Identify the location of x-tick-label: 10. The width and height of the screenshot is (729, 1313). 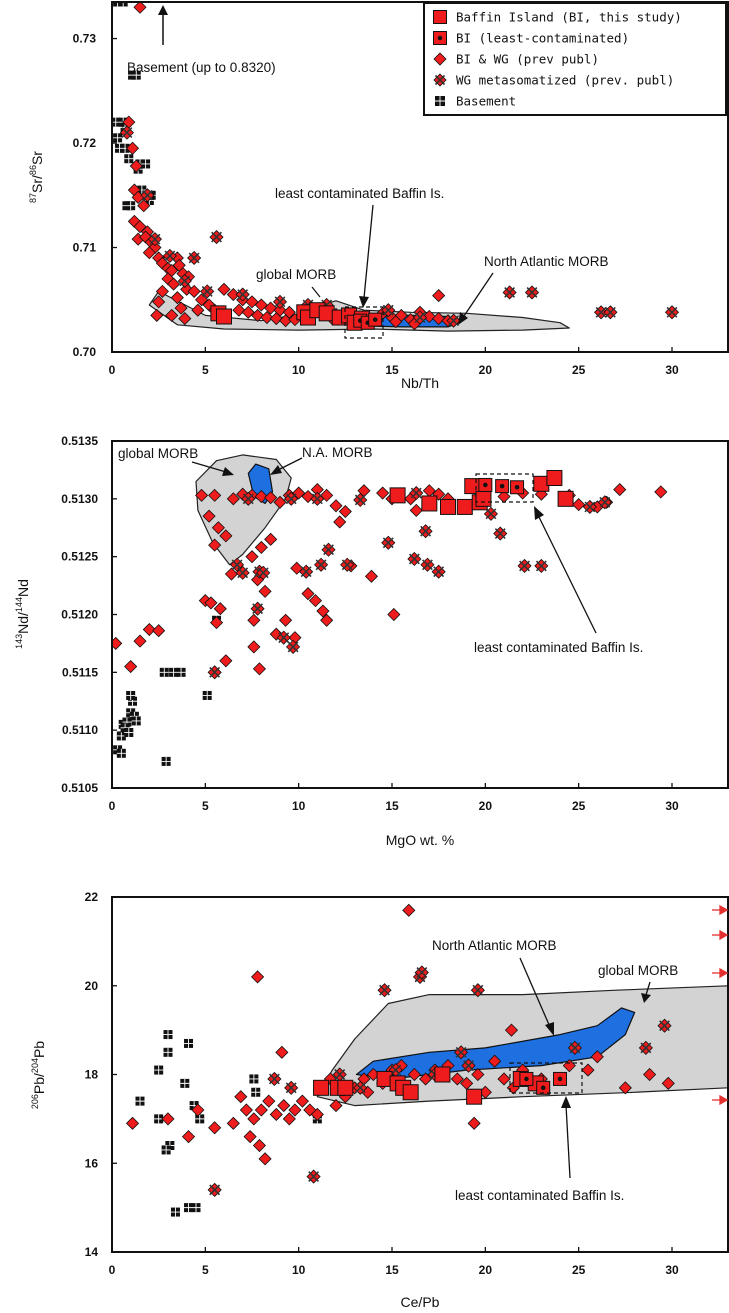
(299, 806).